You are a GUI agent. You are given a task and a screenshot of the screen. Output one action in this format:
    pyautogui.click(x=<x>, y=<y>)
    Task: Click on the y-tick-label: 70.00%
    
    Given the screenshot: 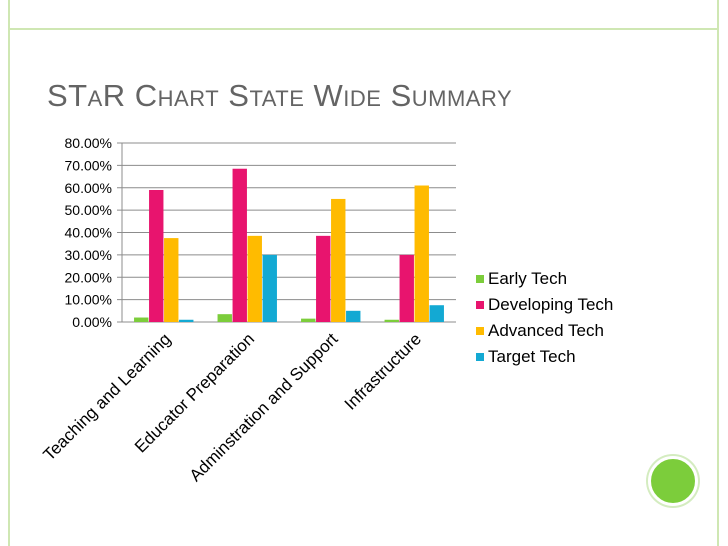 What is the action you would take?
    pyautogui.click(x=88, y=165)
    